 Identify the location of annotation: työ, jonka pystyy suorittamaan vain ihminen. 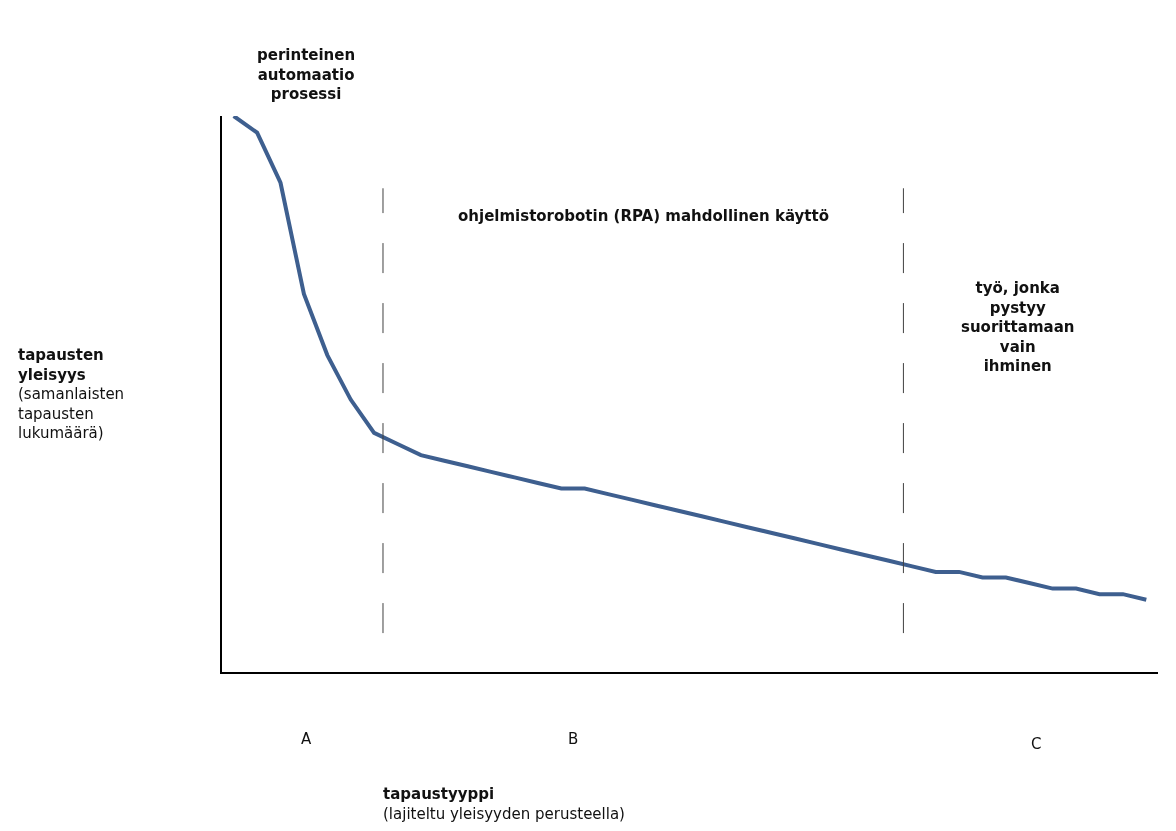
(1018, 327).